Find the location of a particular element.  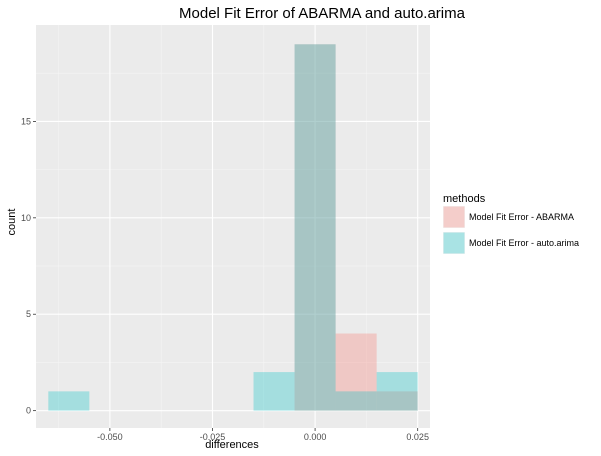

y-tick-label: 0 is located at coordinates (28, 411).